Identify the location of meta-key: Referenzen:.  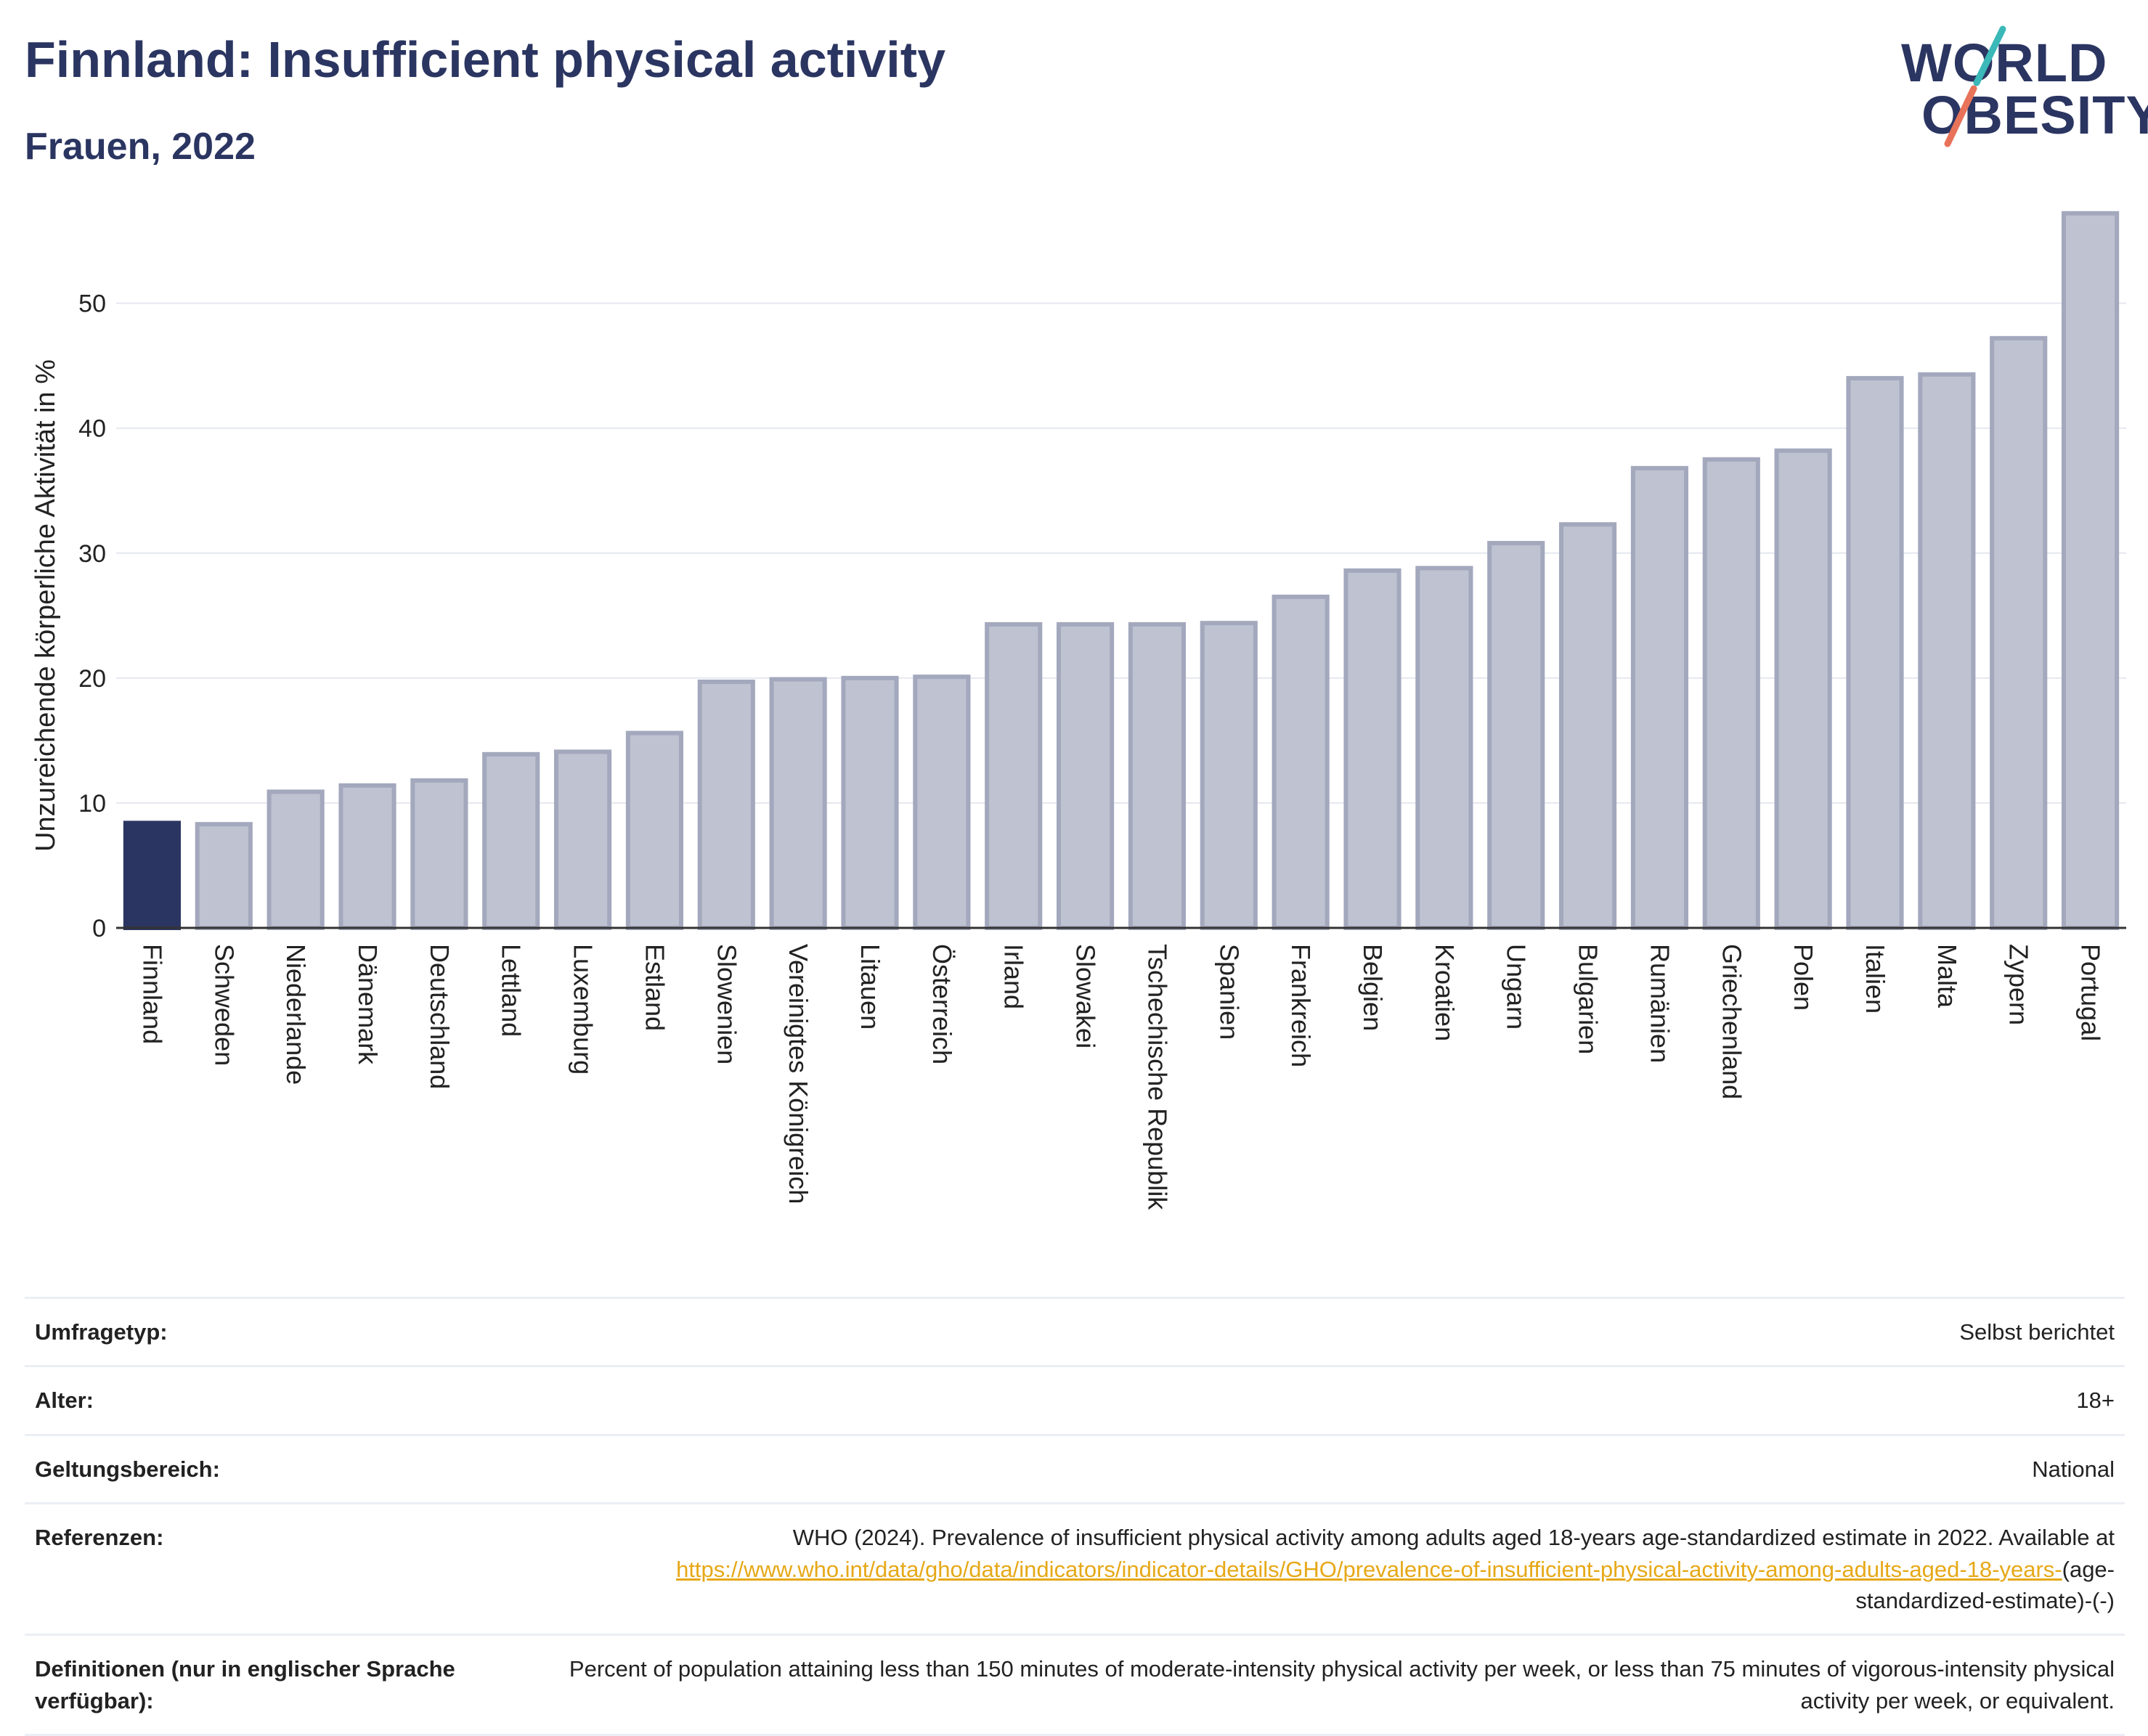
(99, 1538).